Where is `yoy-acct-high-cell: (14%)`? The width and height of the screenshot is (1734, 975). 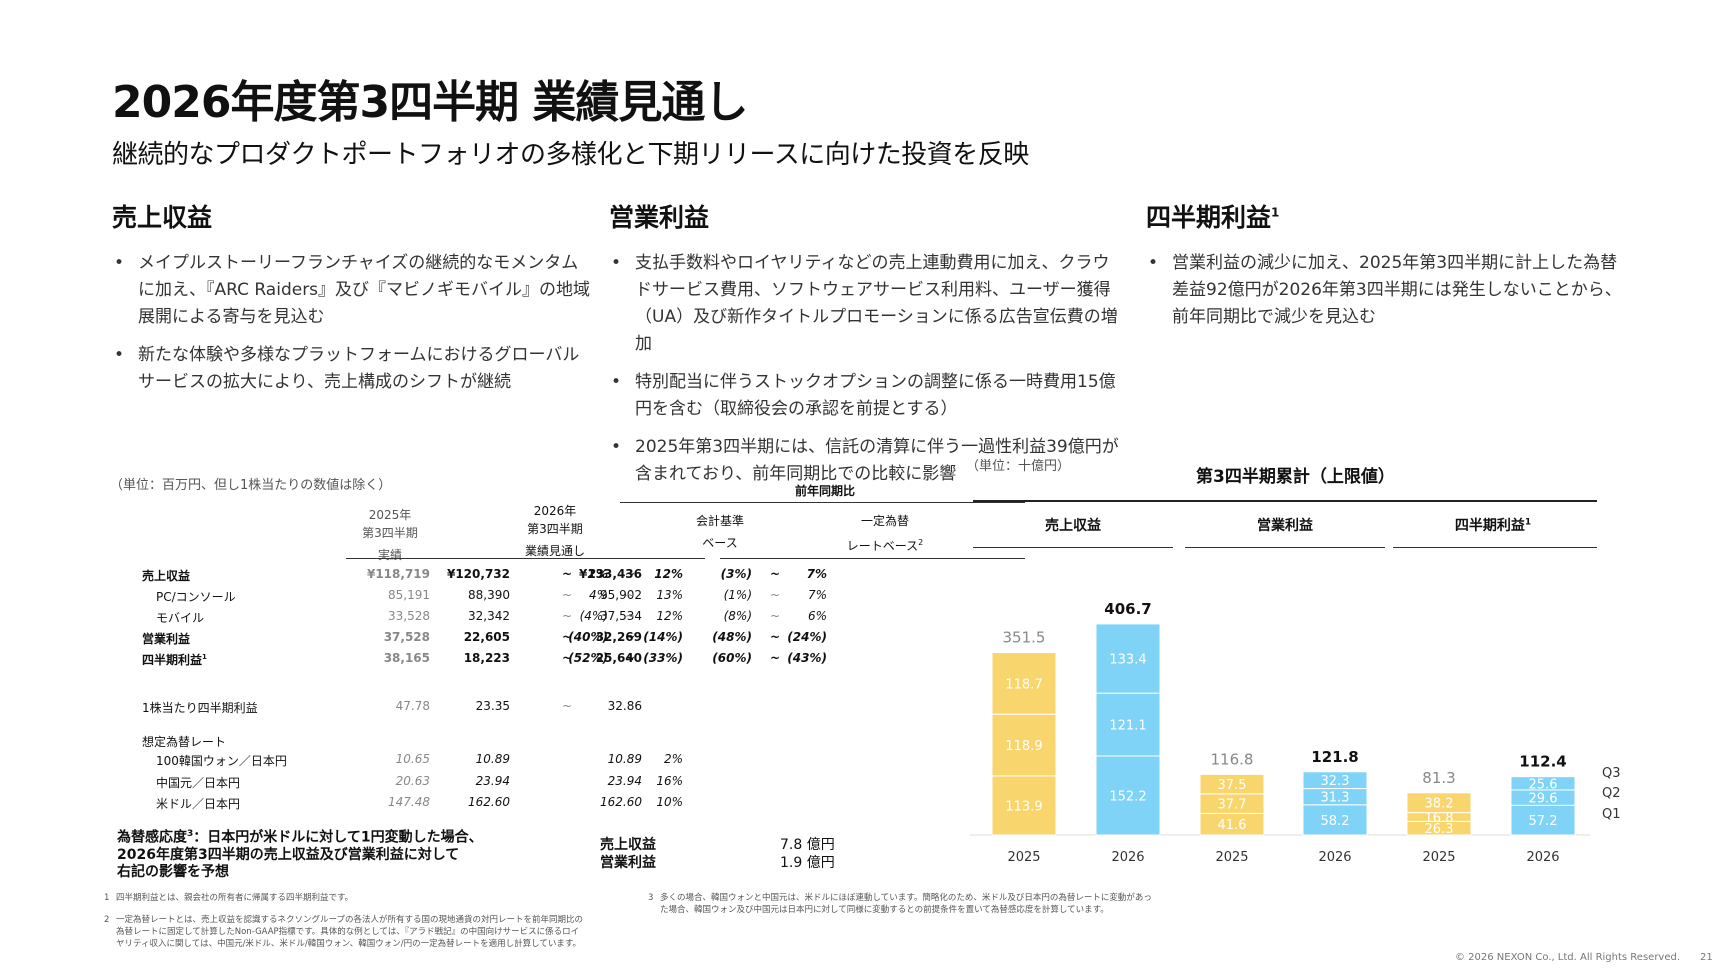
yoy-acct-high-cell: (14%) is located at coordinates (663, 637).